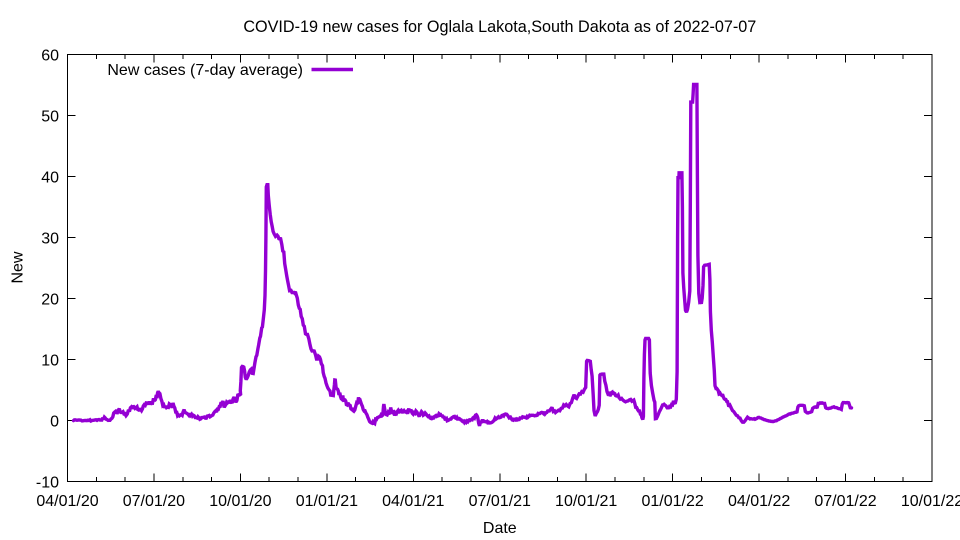  What do you see at coordinates (54, 422) in the screenshot?
I see `svg-text: 0` at bounding box center [54, 422].